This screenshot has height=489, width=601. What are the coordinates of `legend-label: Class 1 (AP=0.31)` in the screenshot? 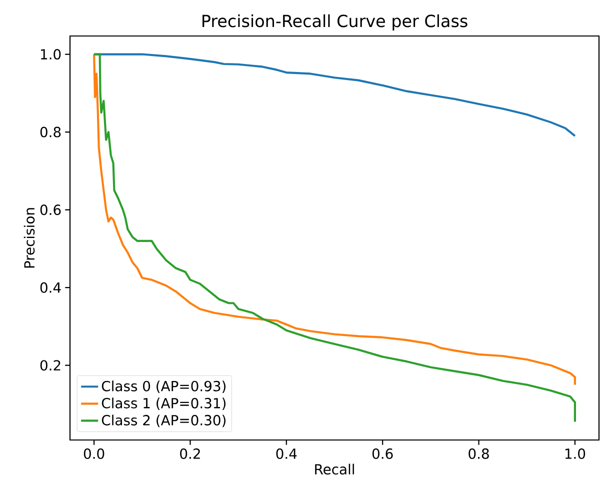 It's located at (164, 404).